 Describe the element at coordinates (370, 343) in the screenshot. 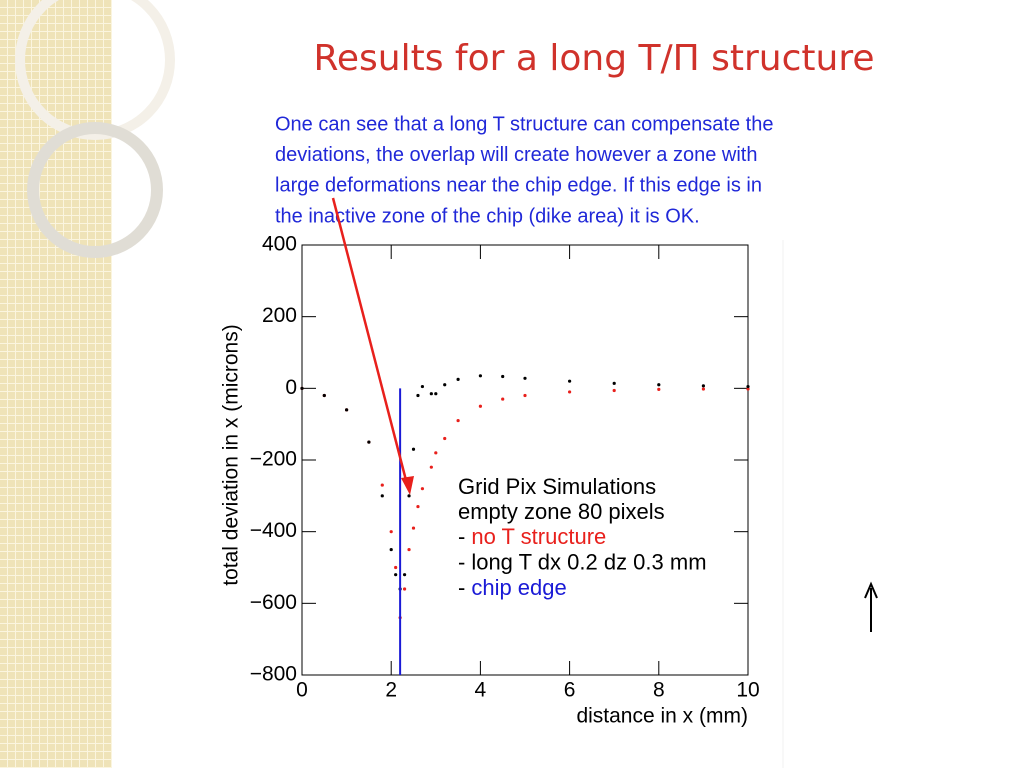

I see `arrow` at that location.